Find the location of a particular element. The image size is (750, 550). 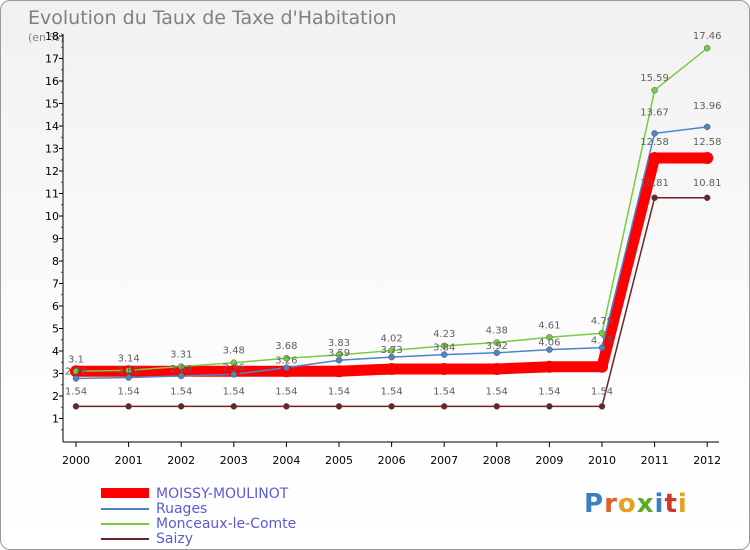

data-label: 2.89 is located at coordinates (181, 369).